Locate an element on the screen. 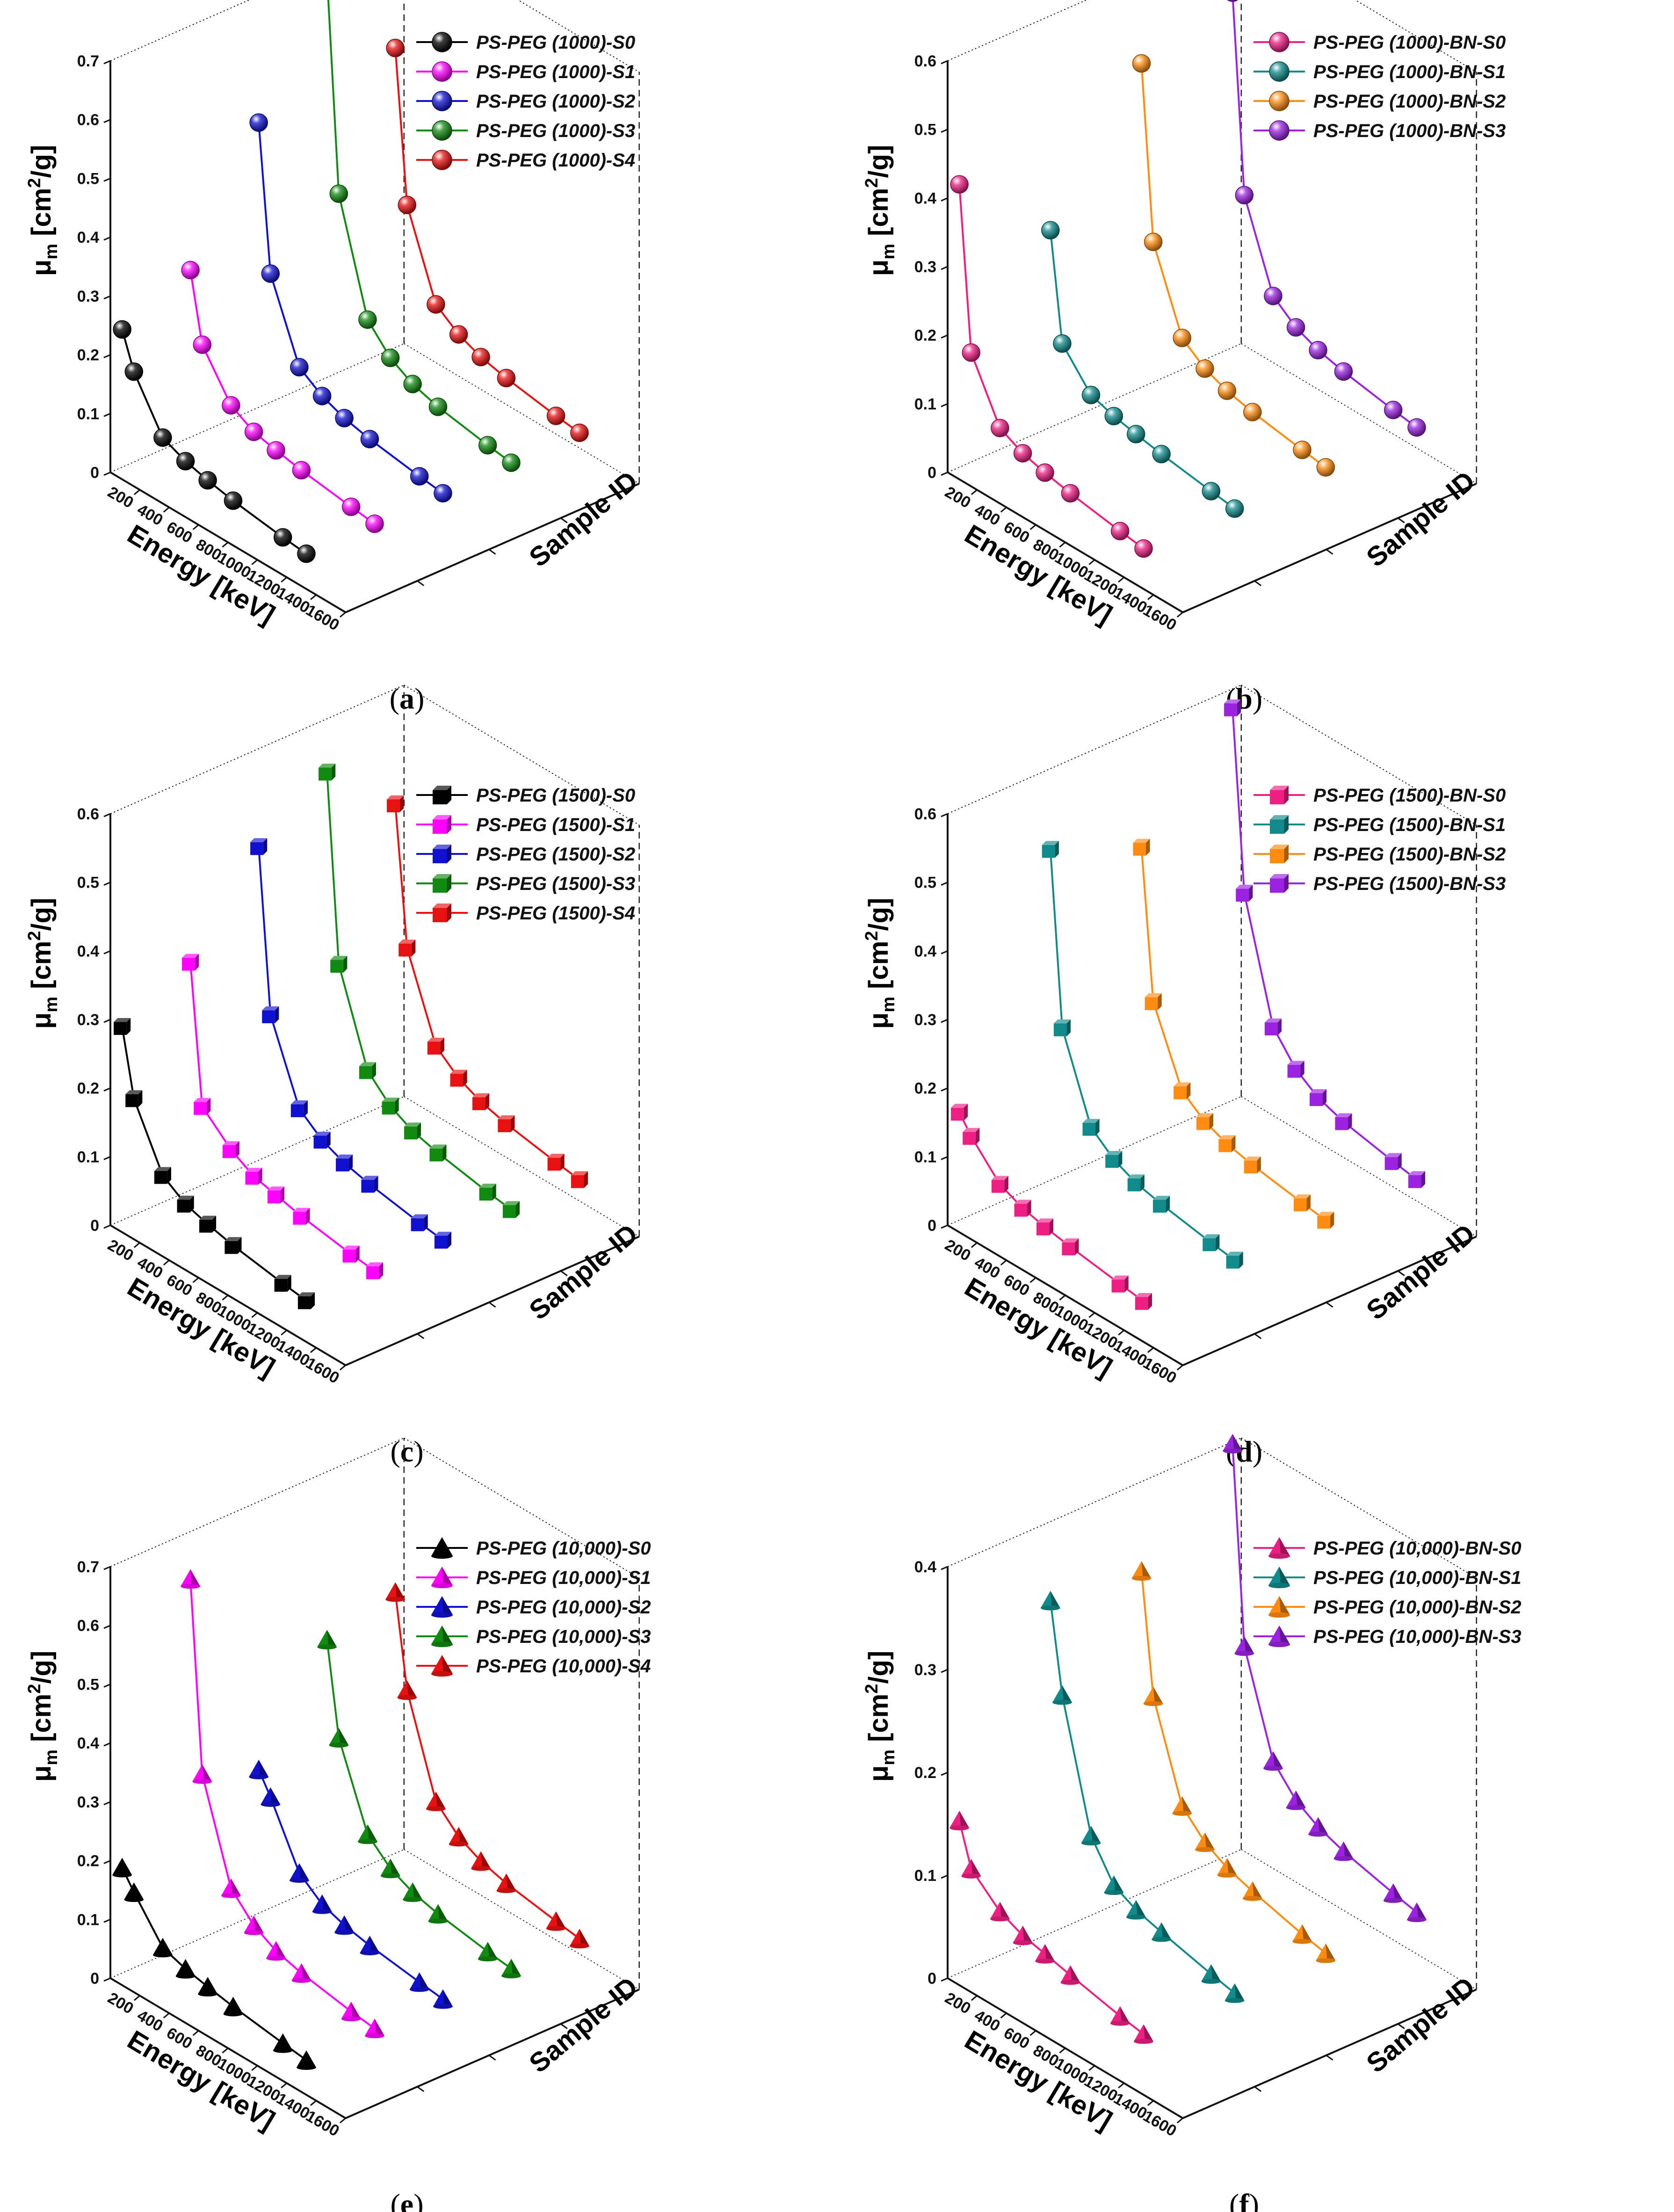  caption-paren: ( is located at coordinates (395, 1452).